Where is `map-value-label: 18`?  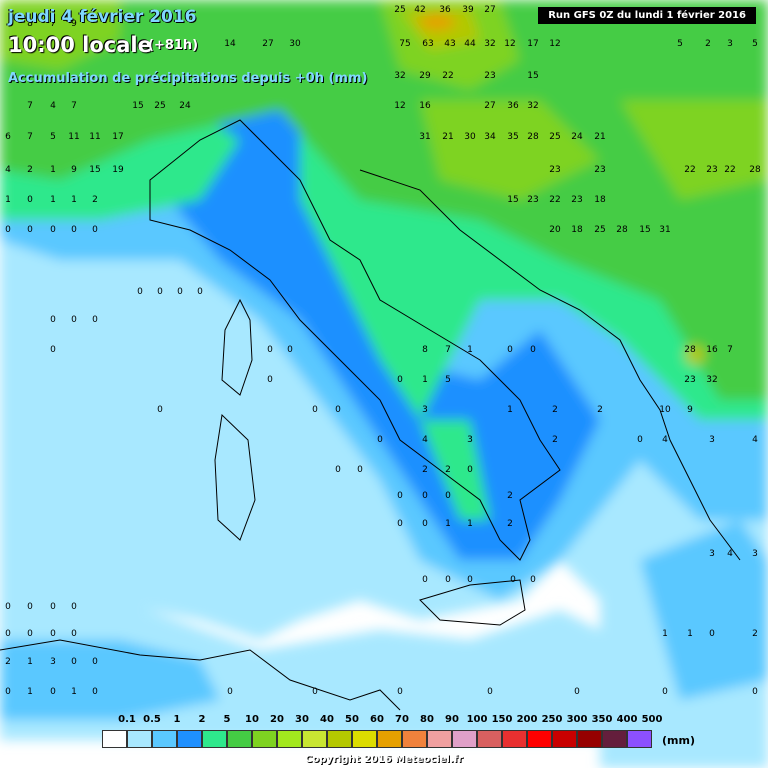
map-value-label: 18 is located at coordinates (577, 230).